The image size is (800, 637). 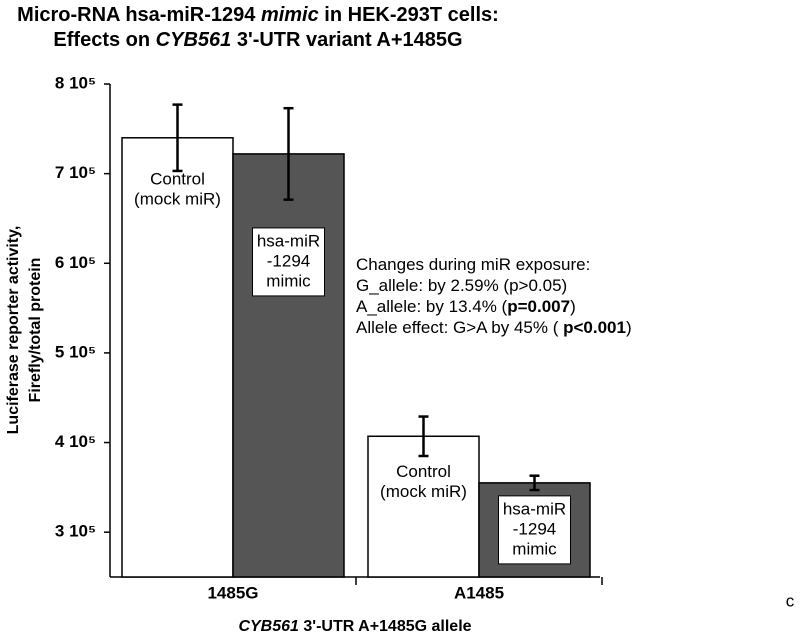 I want to click on annotation-part: Allele effect: G>A by 45% (, so click(x=459, y=327).